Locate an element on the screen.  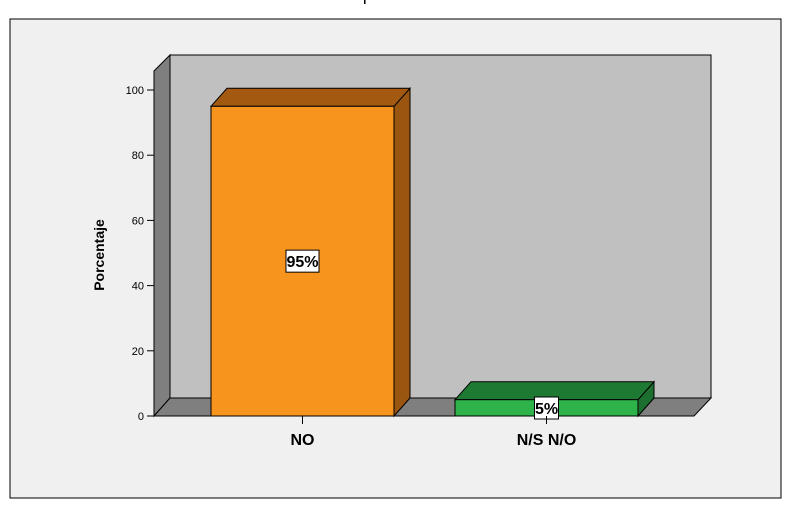
bar-1: 5% is located at coordinates (554, 400).